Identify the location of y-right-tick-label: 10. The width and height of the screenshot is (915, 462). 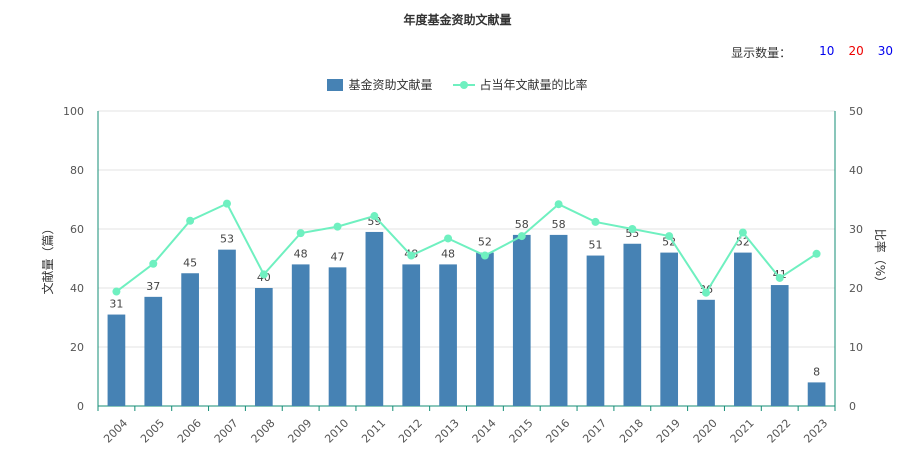
(856, 347).